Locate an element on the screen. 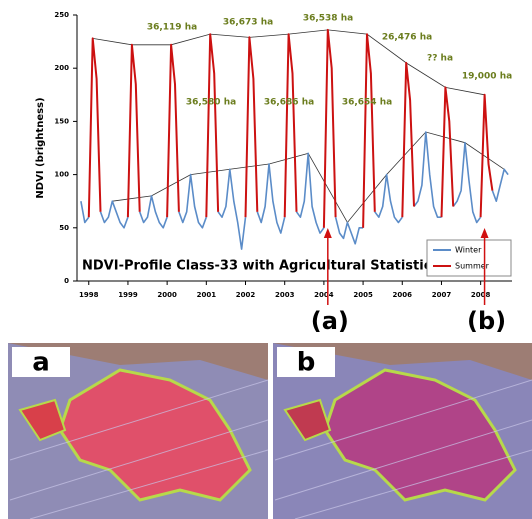 The image size is (532, 519). y-tick-label: 50 is located at coordinates (64, 228).